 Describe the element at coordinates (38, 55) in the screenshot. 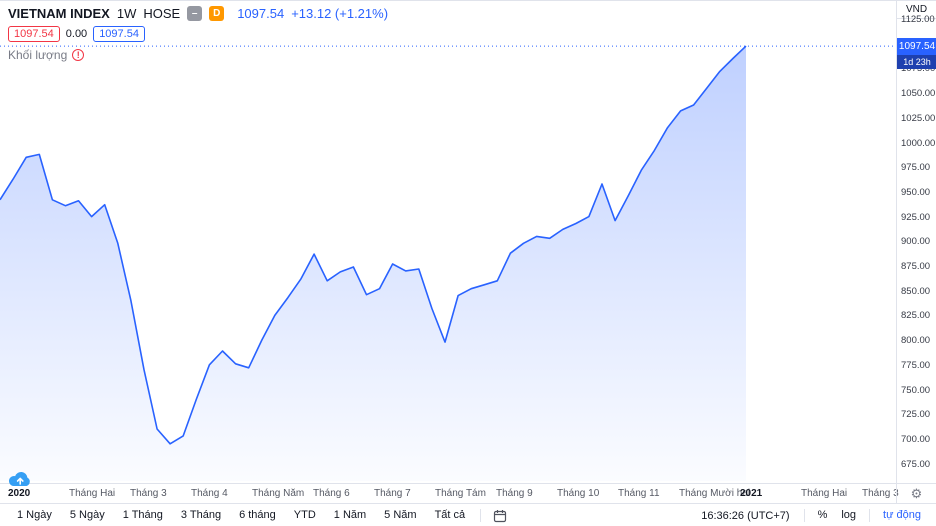

I see `volume-indicator-label: Khối lượng` at that location.